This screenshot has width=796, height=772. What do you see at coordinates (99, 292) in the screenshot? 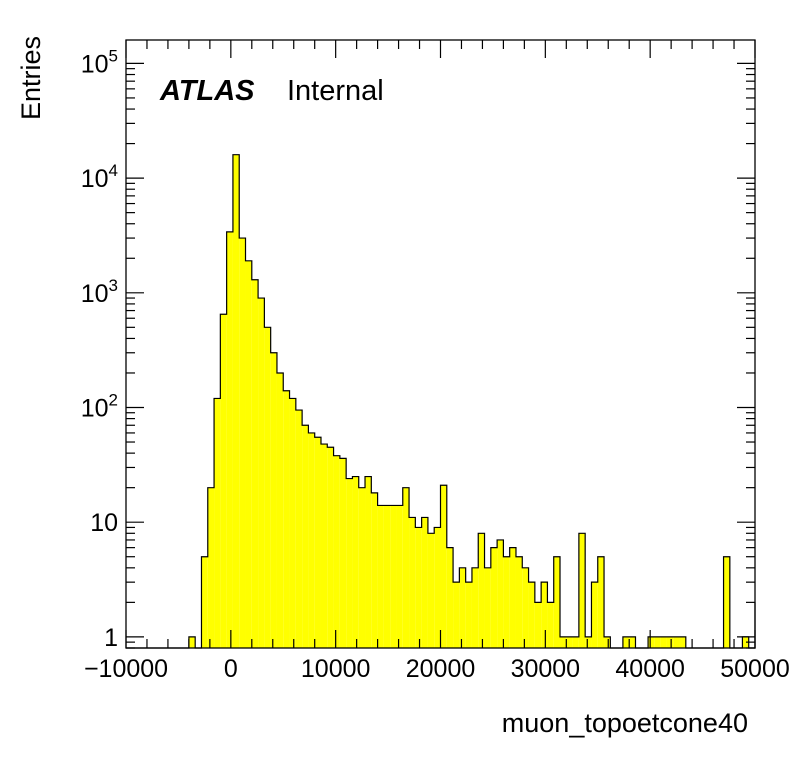
I see `y-tick-label: 10³` at bounding box center [99, 292].